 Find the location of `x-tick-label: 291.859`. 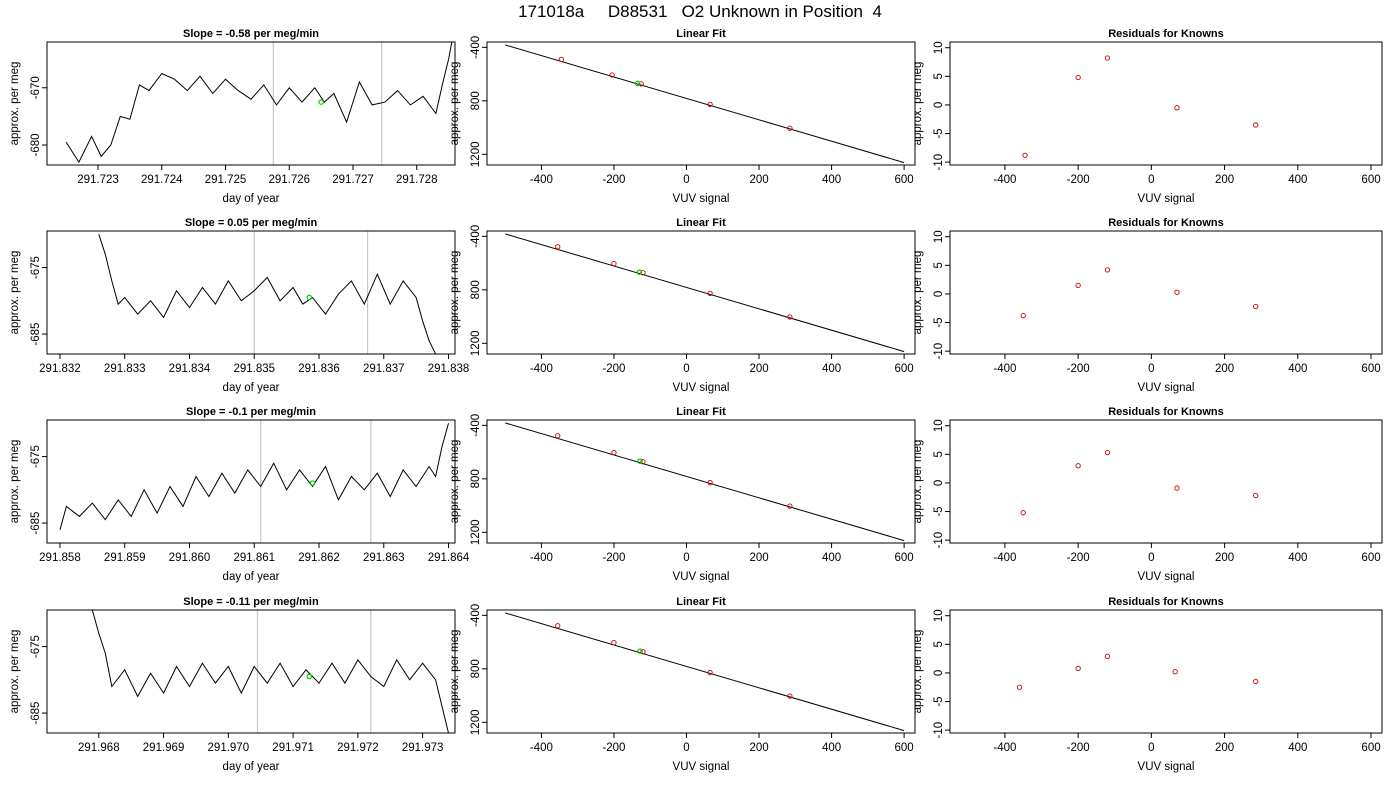

x-tick-label: 291.859 is located at coordinates (125, 558).